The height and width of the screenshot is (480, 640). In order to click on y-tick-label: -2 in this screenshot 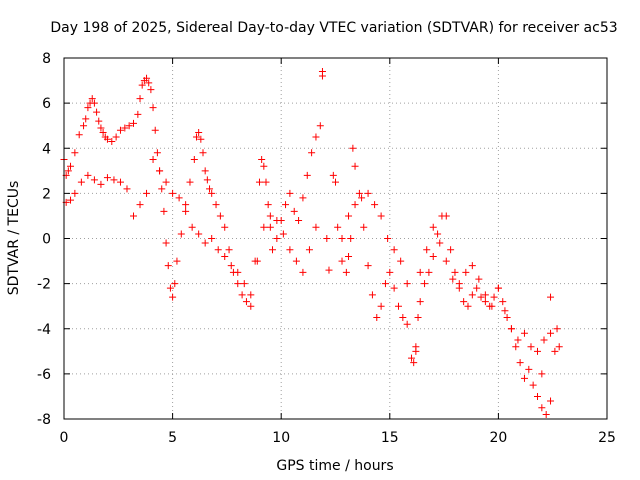, I will do `click(44, 285)`.